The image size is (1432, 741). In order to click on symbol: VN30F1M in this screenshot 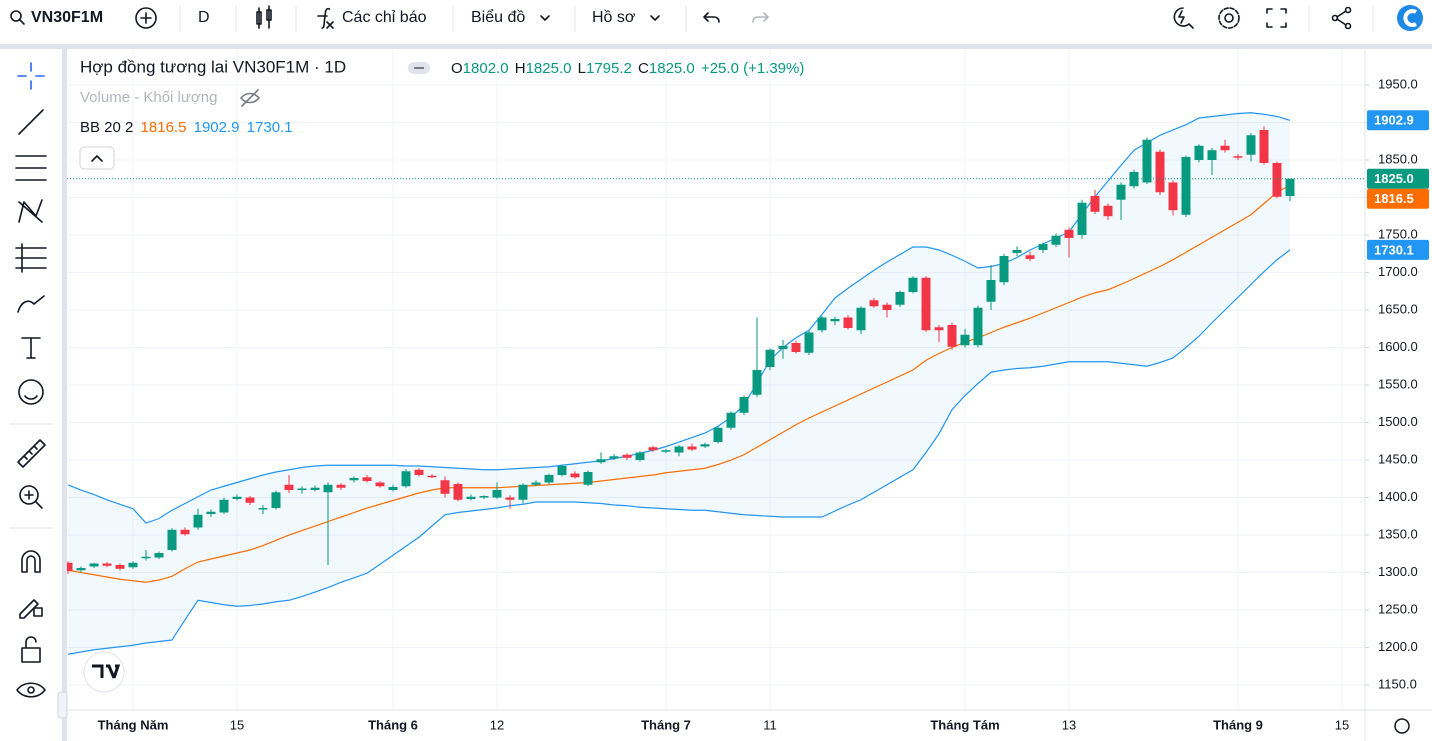, I will do `click(67, 17)`.